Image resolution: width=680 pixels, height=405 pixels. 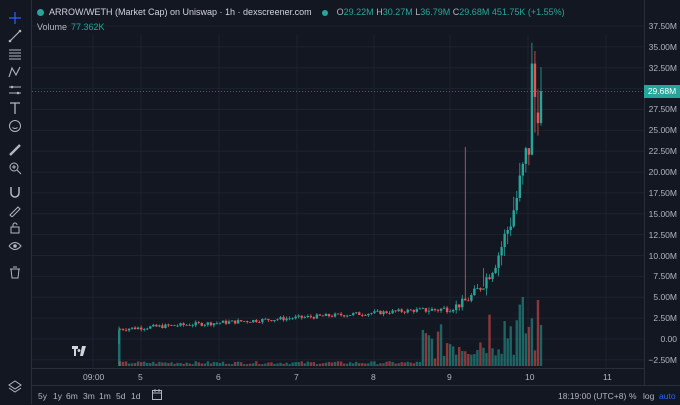 I want to click on eye-icon, so click(x=15, y=246).